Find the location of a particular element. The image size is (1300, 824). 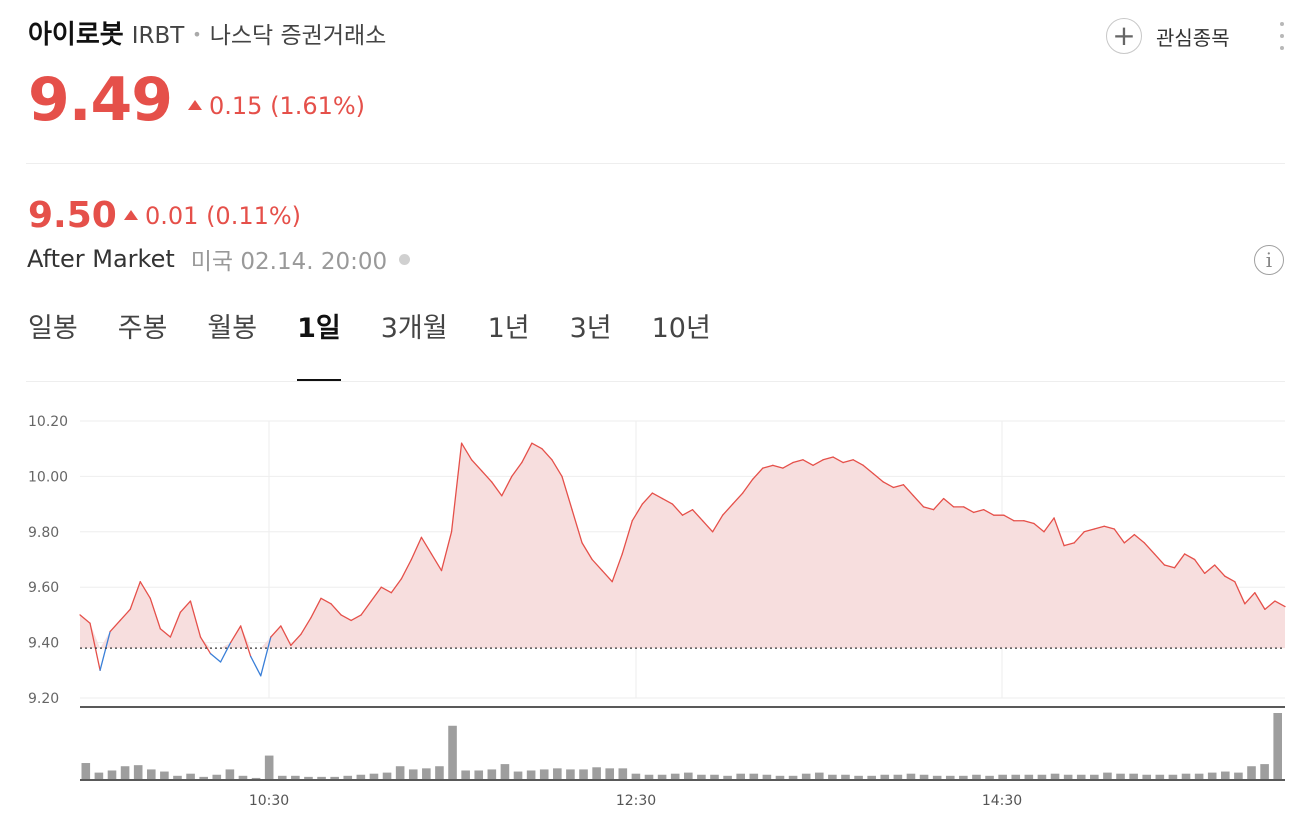

tab-1day: 1일 is located at coordinates (319, 344).